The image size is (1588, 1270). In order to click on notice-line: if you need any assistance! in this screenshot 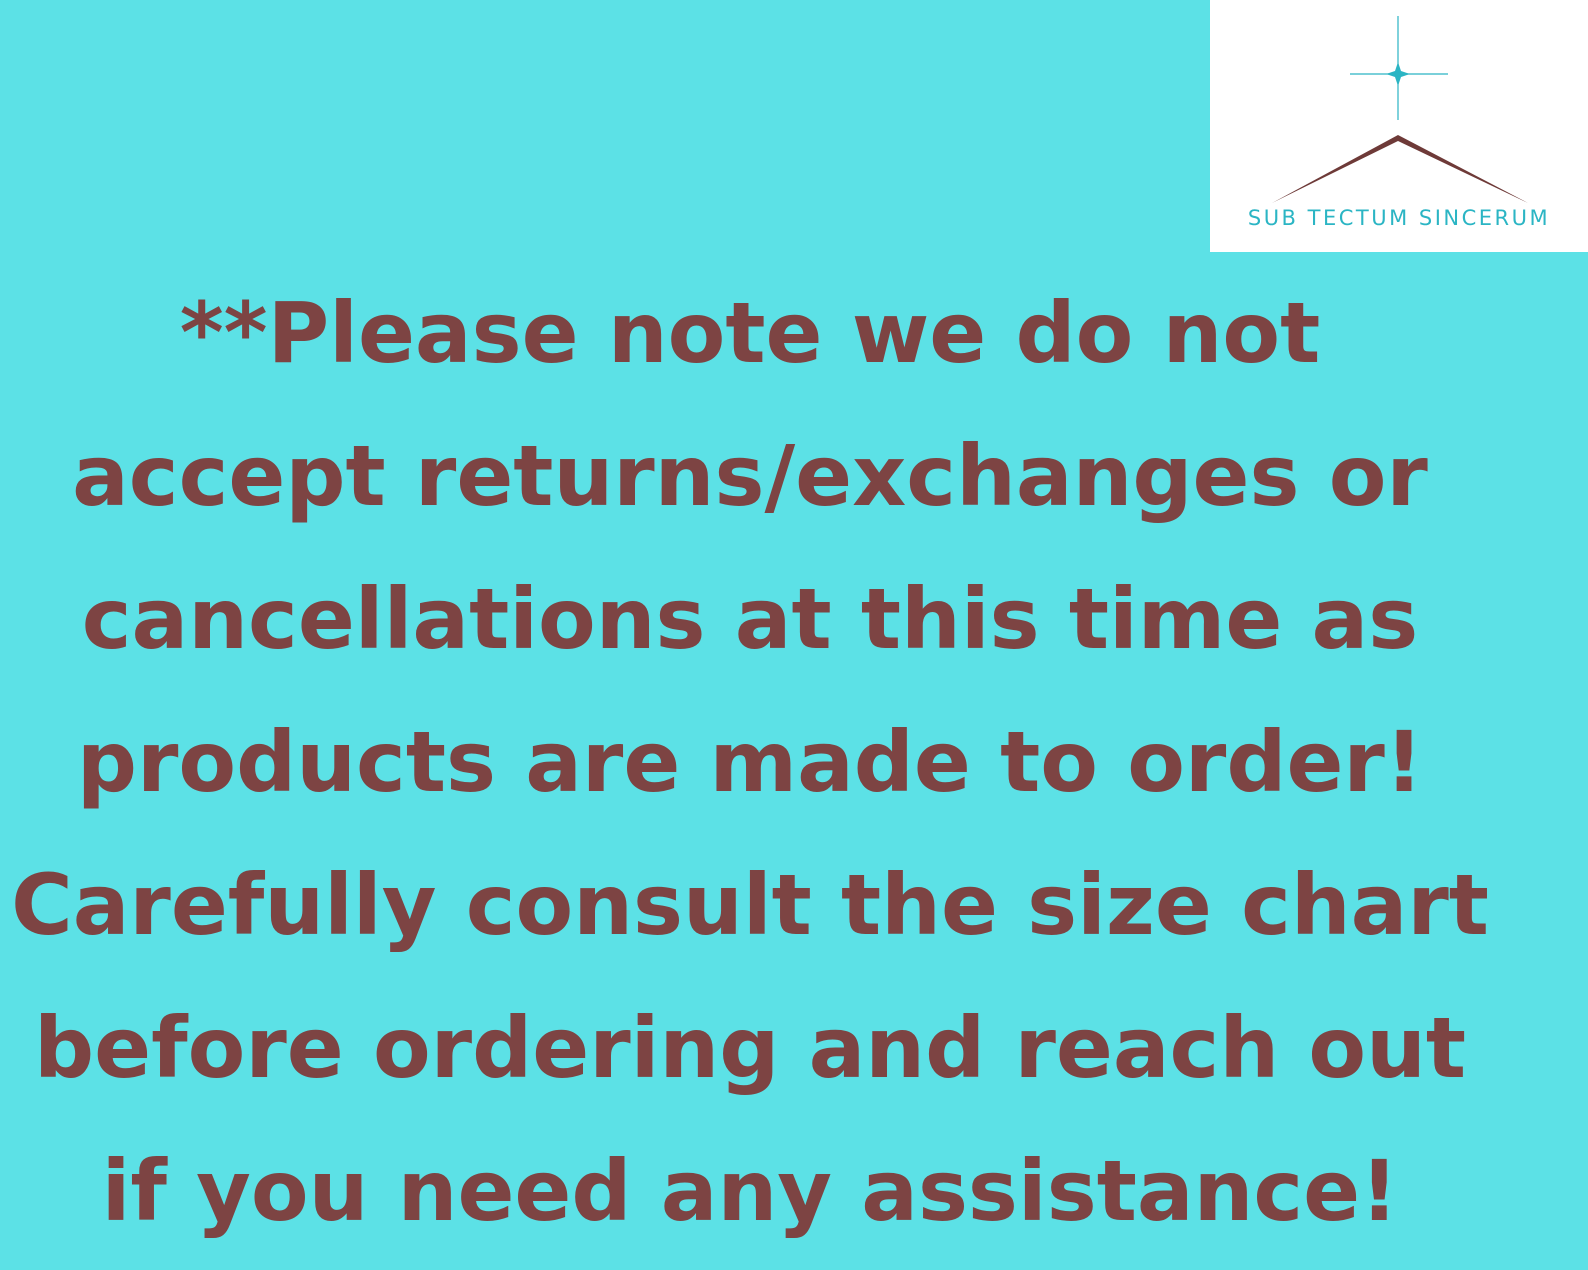, I will do `click(750, 1191)`.